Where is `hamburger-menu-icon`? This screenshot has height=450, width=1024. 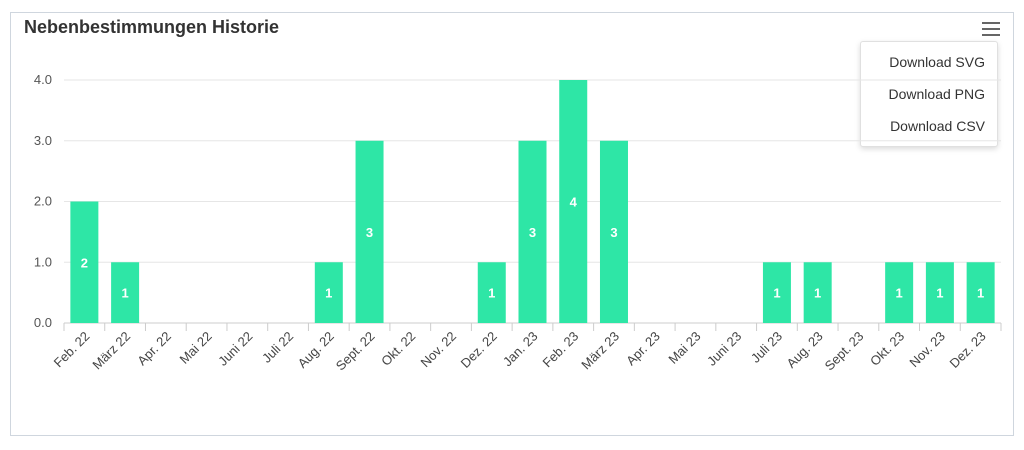 hamburger-menu-icon is located at coordinates (991, 29).